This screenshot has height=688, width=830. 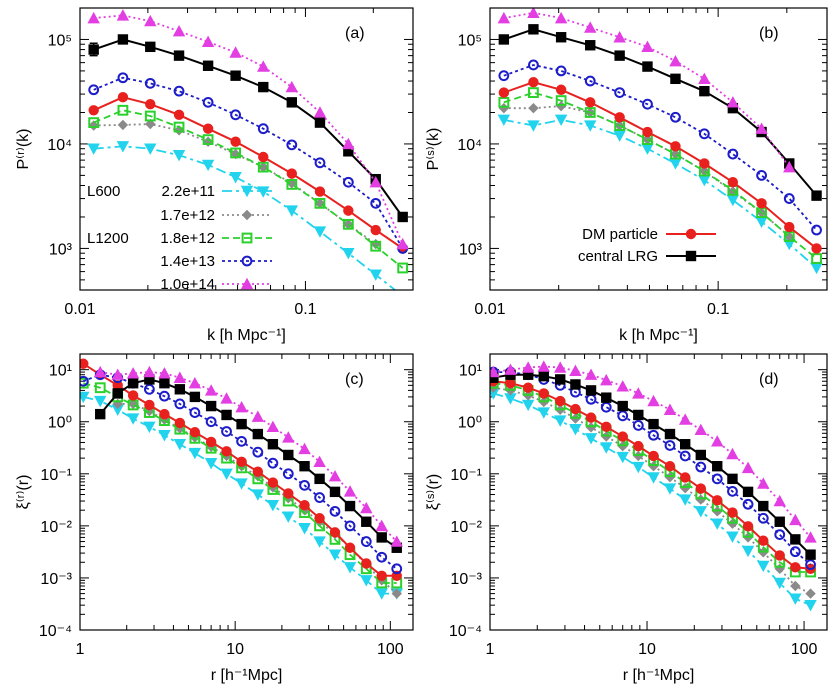 I want to click on x-tick-label: 0.1, so click(x=718, y=309).